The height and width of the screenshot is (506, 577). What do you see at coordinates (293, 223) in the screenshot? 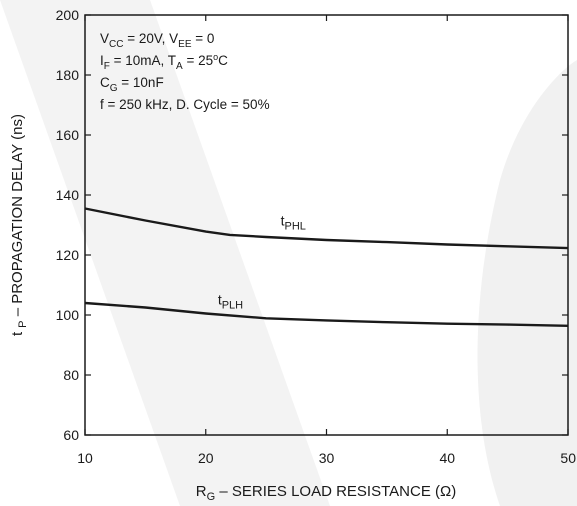
I see `series-label-tphl: tPHL` at bounding box center [293, 223].